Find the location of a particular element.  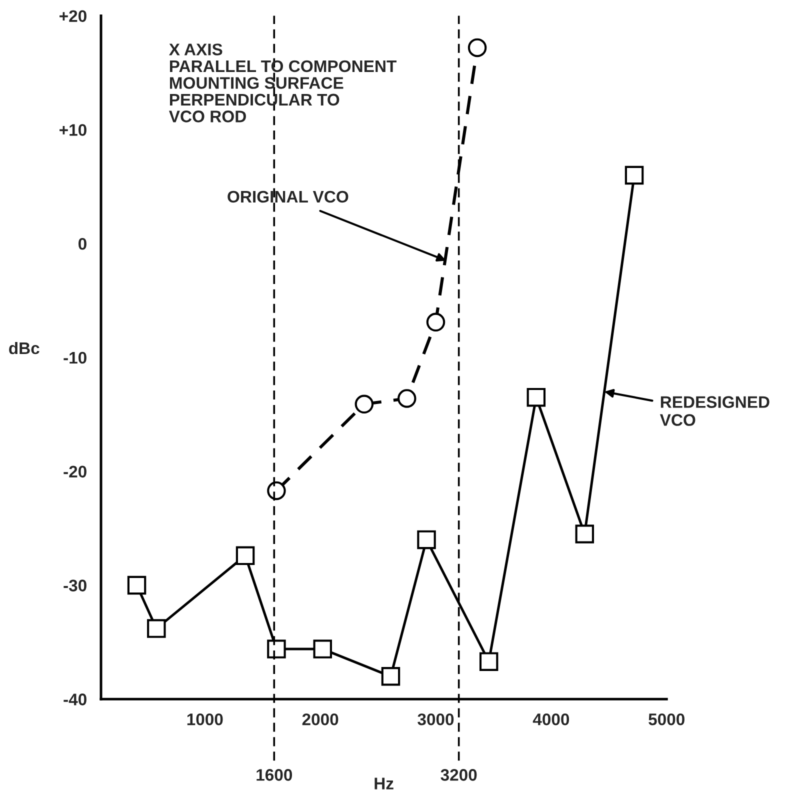

ref-line-label: 3200 is located at coordinates (458, 775).